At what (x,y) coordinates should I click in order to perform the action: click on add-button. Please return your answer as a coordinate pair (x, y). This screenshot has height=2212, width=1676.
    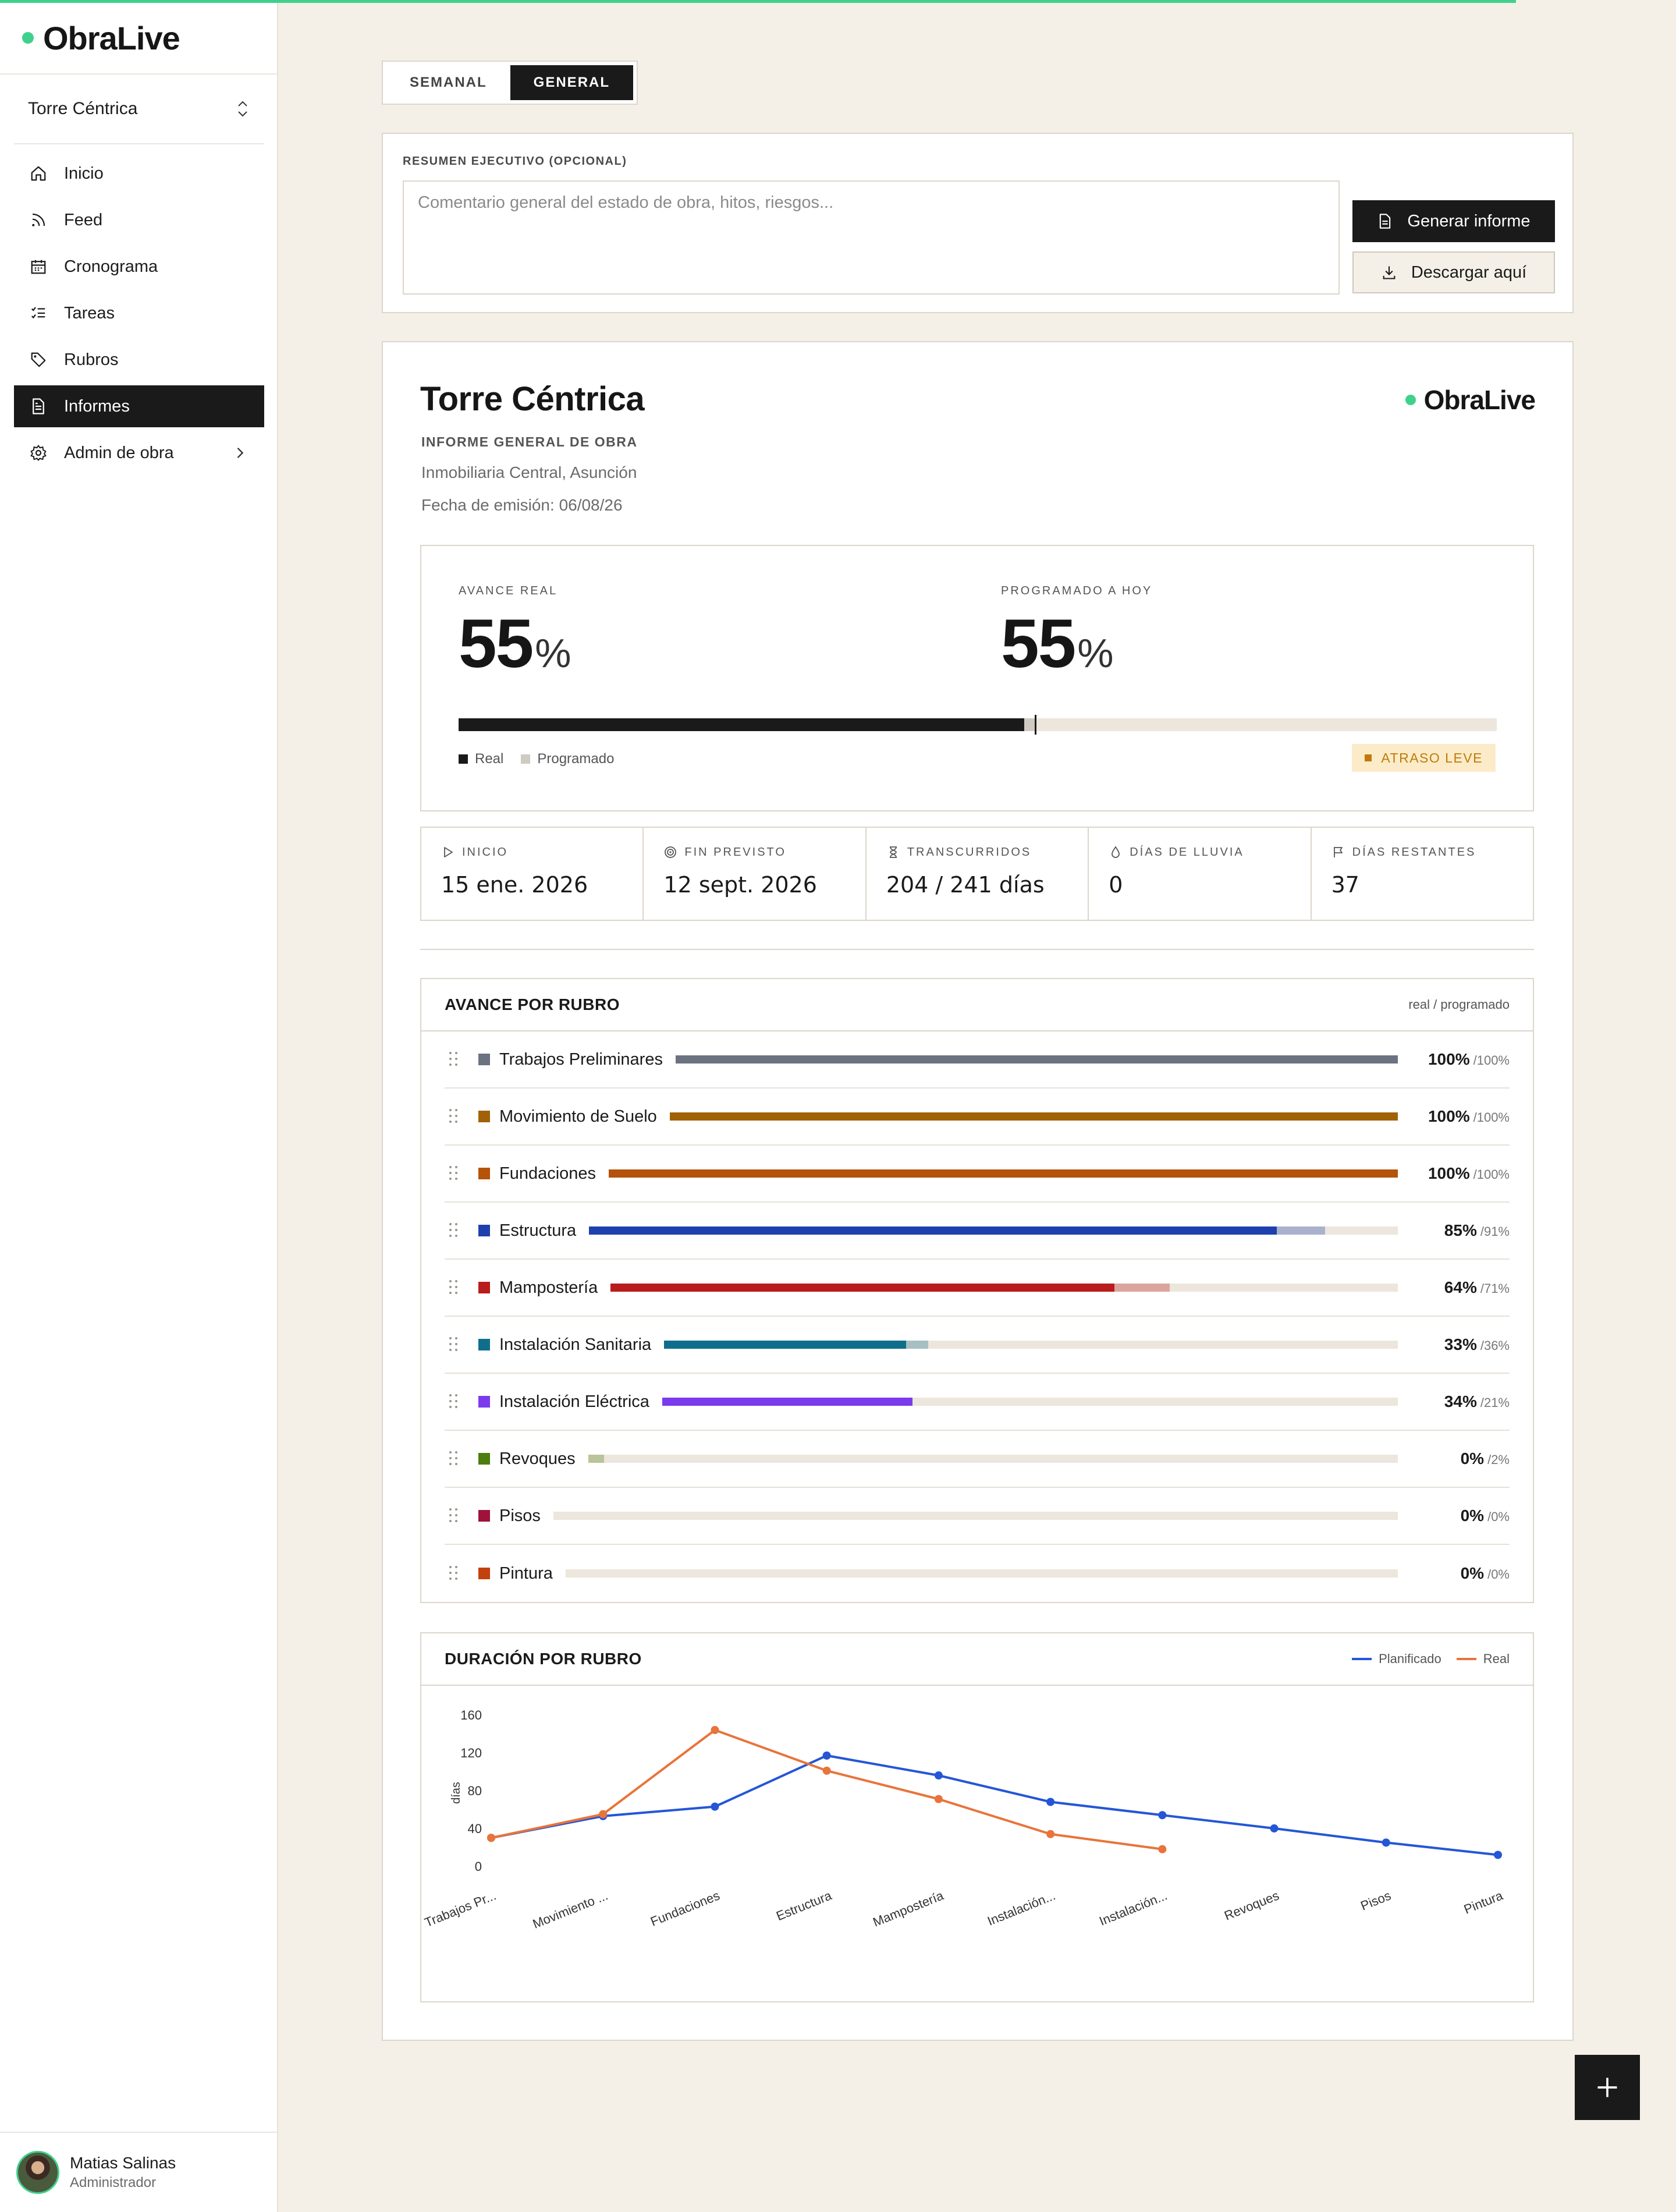
    Looking at the image, I should click on (1608, 2087).